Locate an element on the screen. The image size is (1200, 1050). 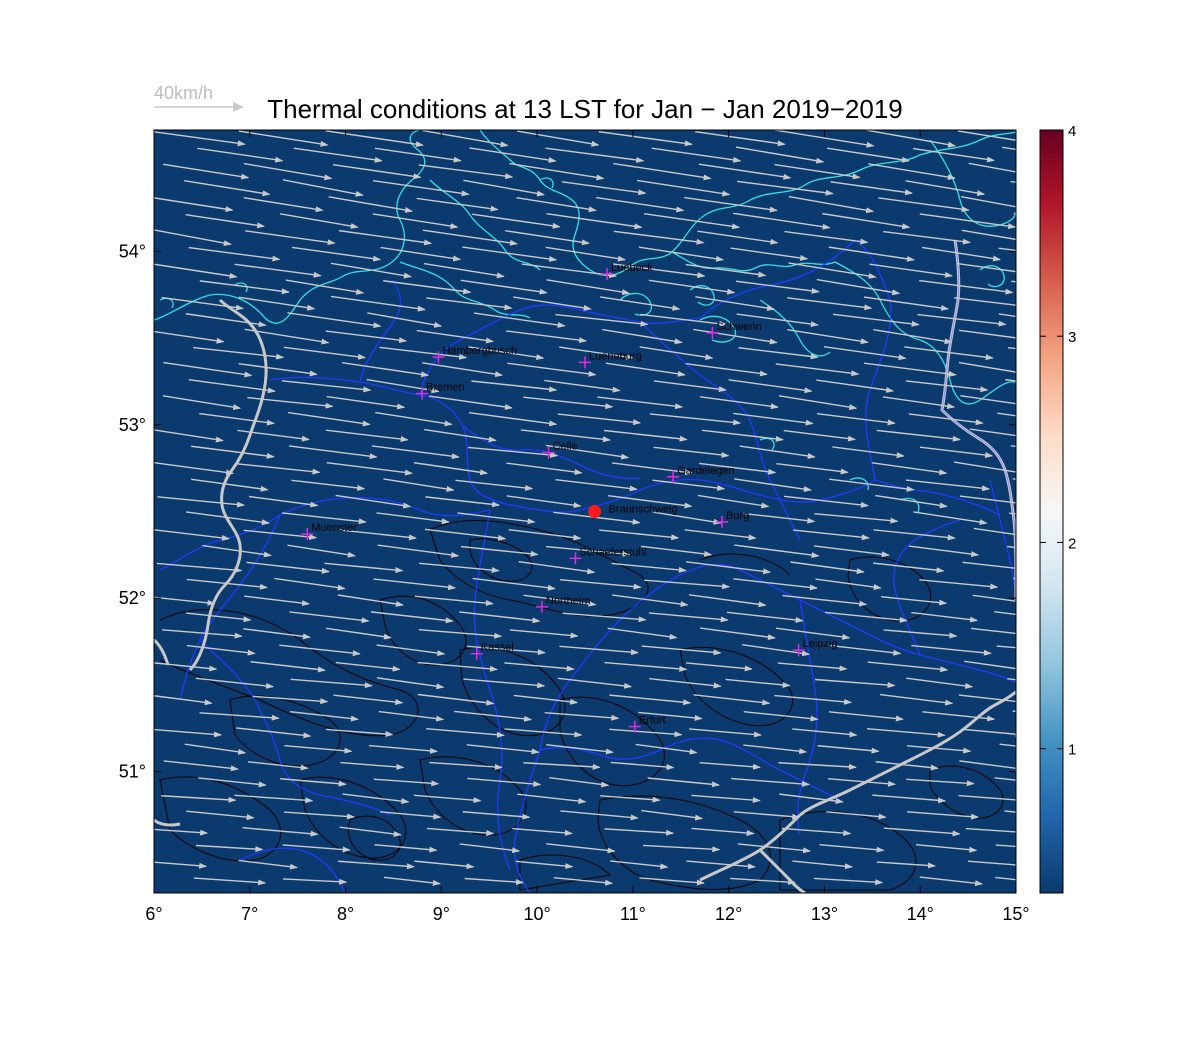
city-marker: Burg is located at coordinates (732, 519).